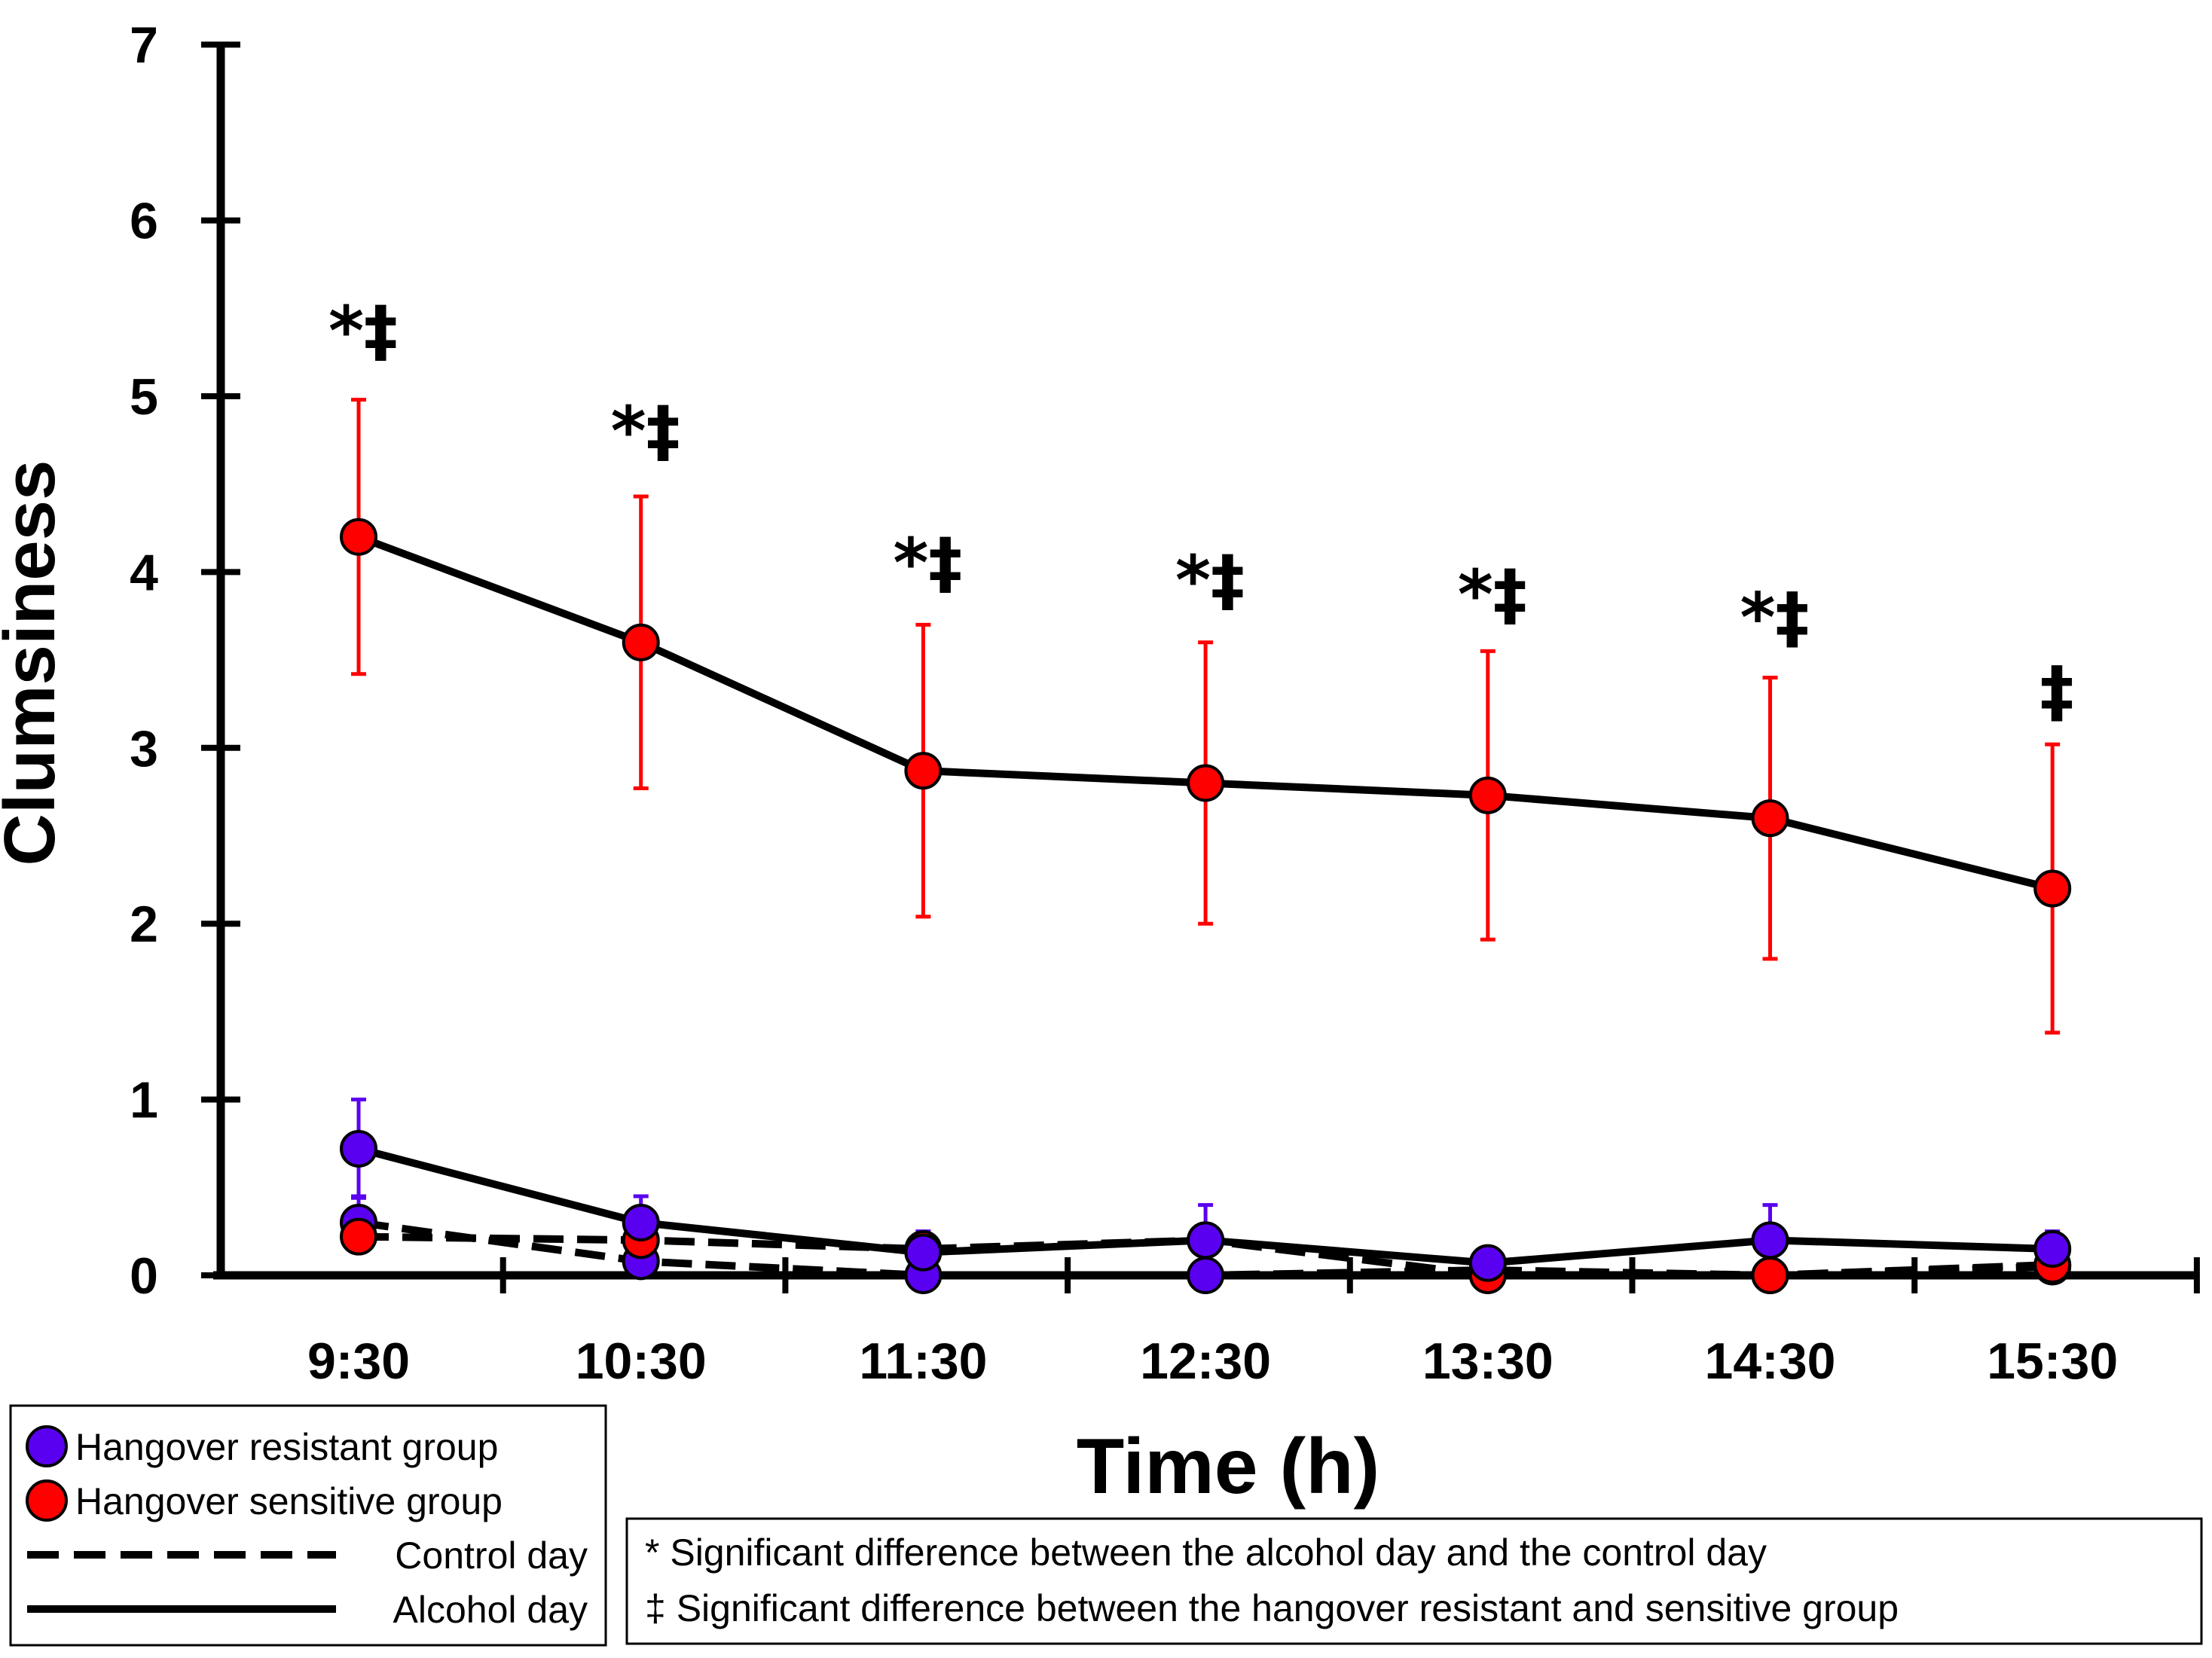  I want to click on y-axis-title: Clumsiness, so click(35, 663).